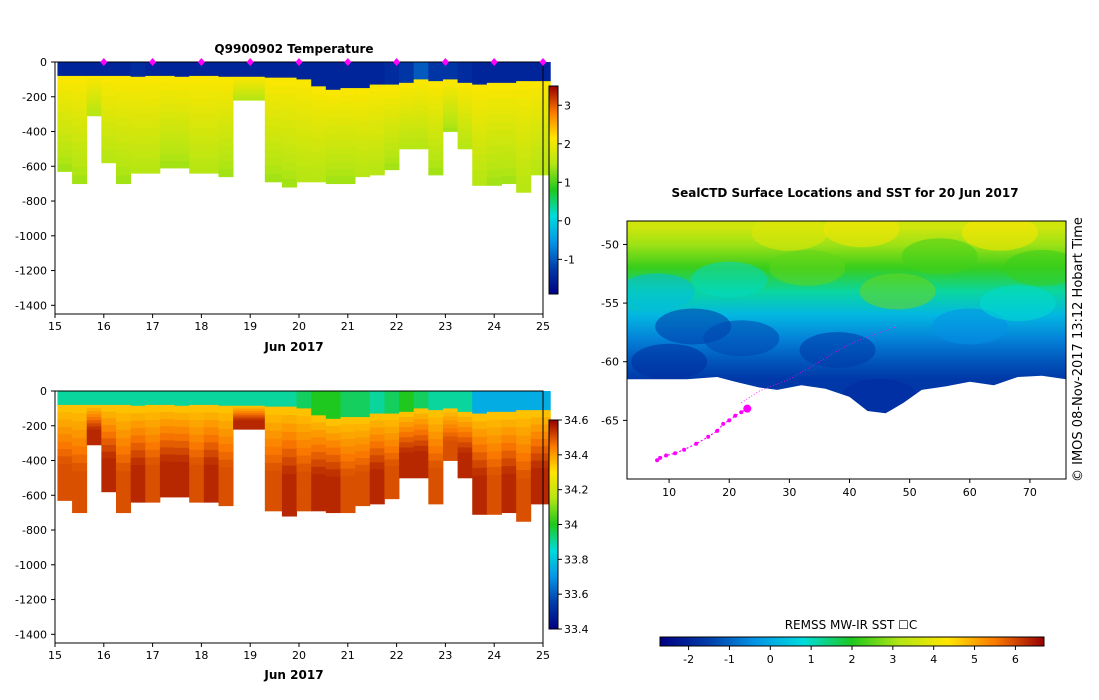  I want to click on colorbar-tick-label: 2, so click(567, 144).